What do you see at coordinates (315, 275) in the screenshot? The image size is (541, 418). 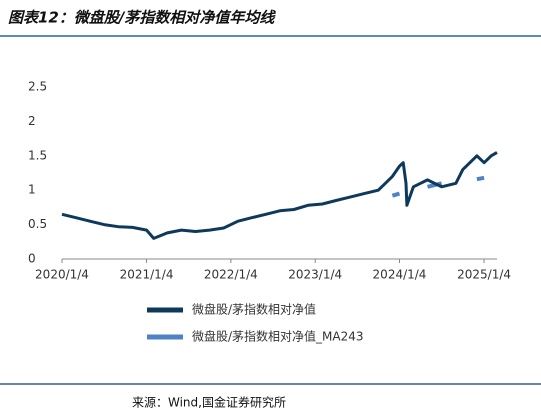 I see `x-tick-label: 2023/1/4` at bounding box center [315, 275].